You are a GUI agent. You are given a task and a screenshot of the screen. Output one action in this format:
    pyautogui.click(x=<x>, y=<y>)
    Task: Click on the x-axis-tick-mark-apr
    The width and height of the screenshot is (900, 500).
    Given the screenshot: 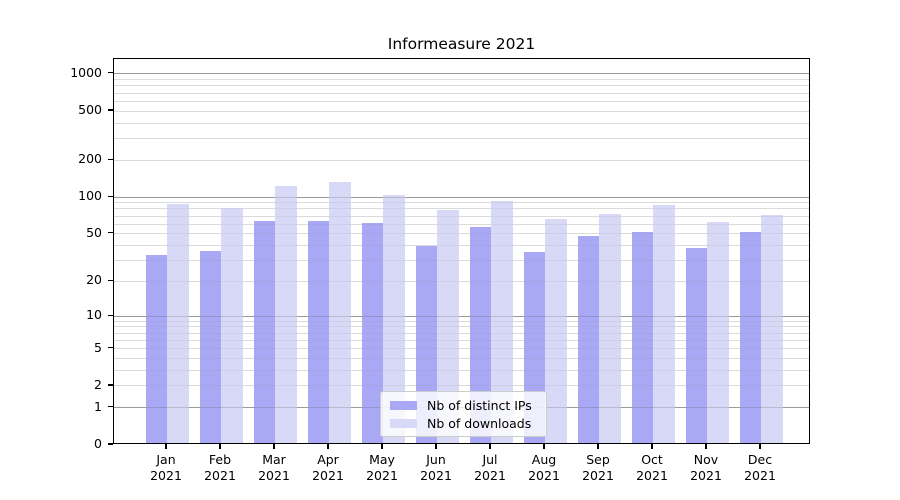 What is the action you would take?
    pyautogui.click(x=328, y=446)
    